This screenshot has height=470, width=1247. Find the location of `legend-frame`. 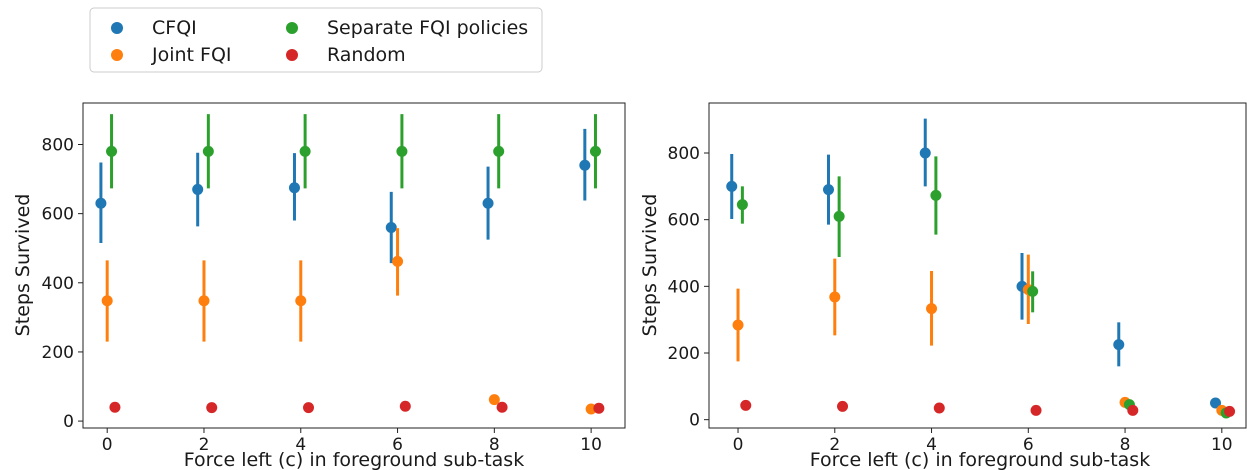

legend-frame is located at coordinates (316, 40).